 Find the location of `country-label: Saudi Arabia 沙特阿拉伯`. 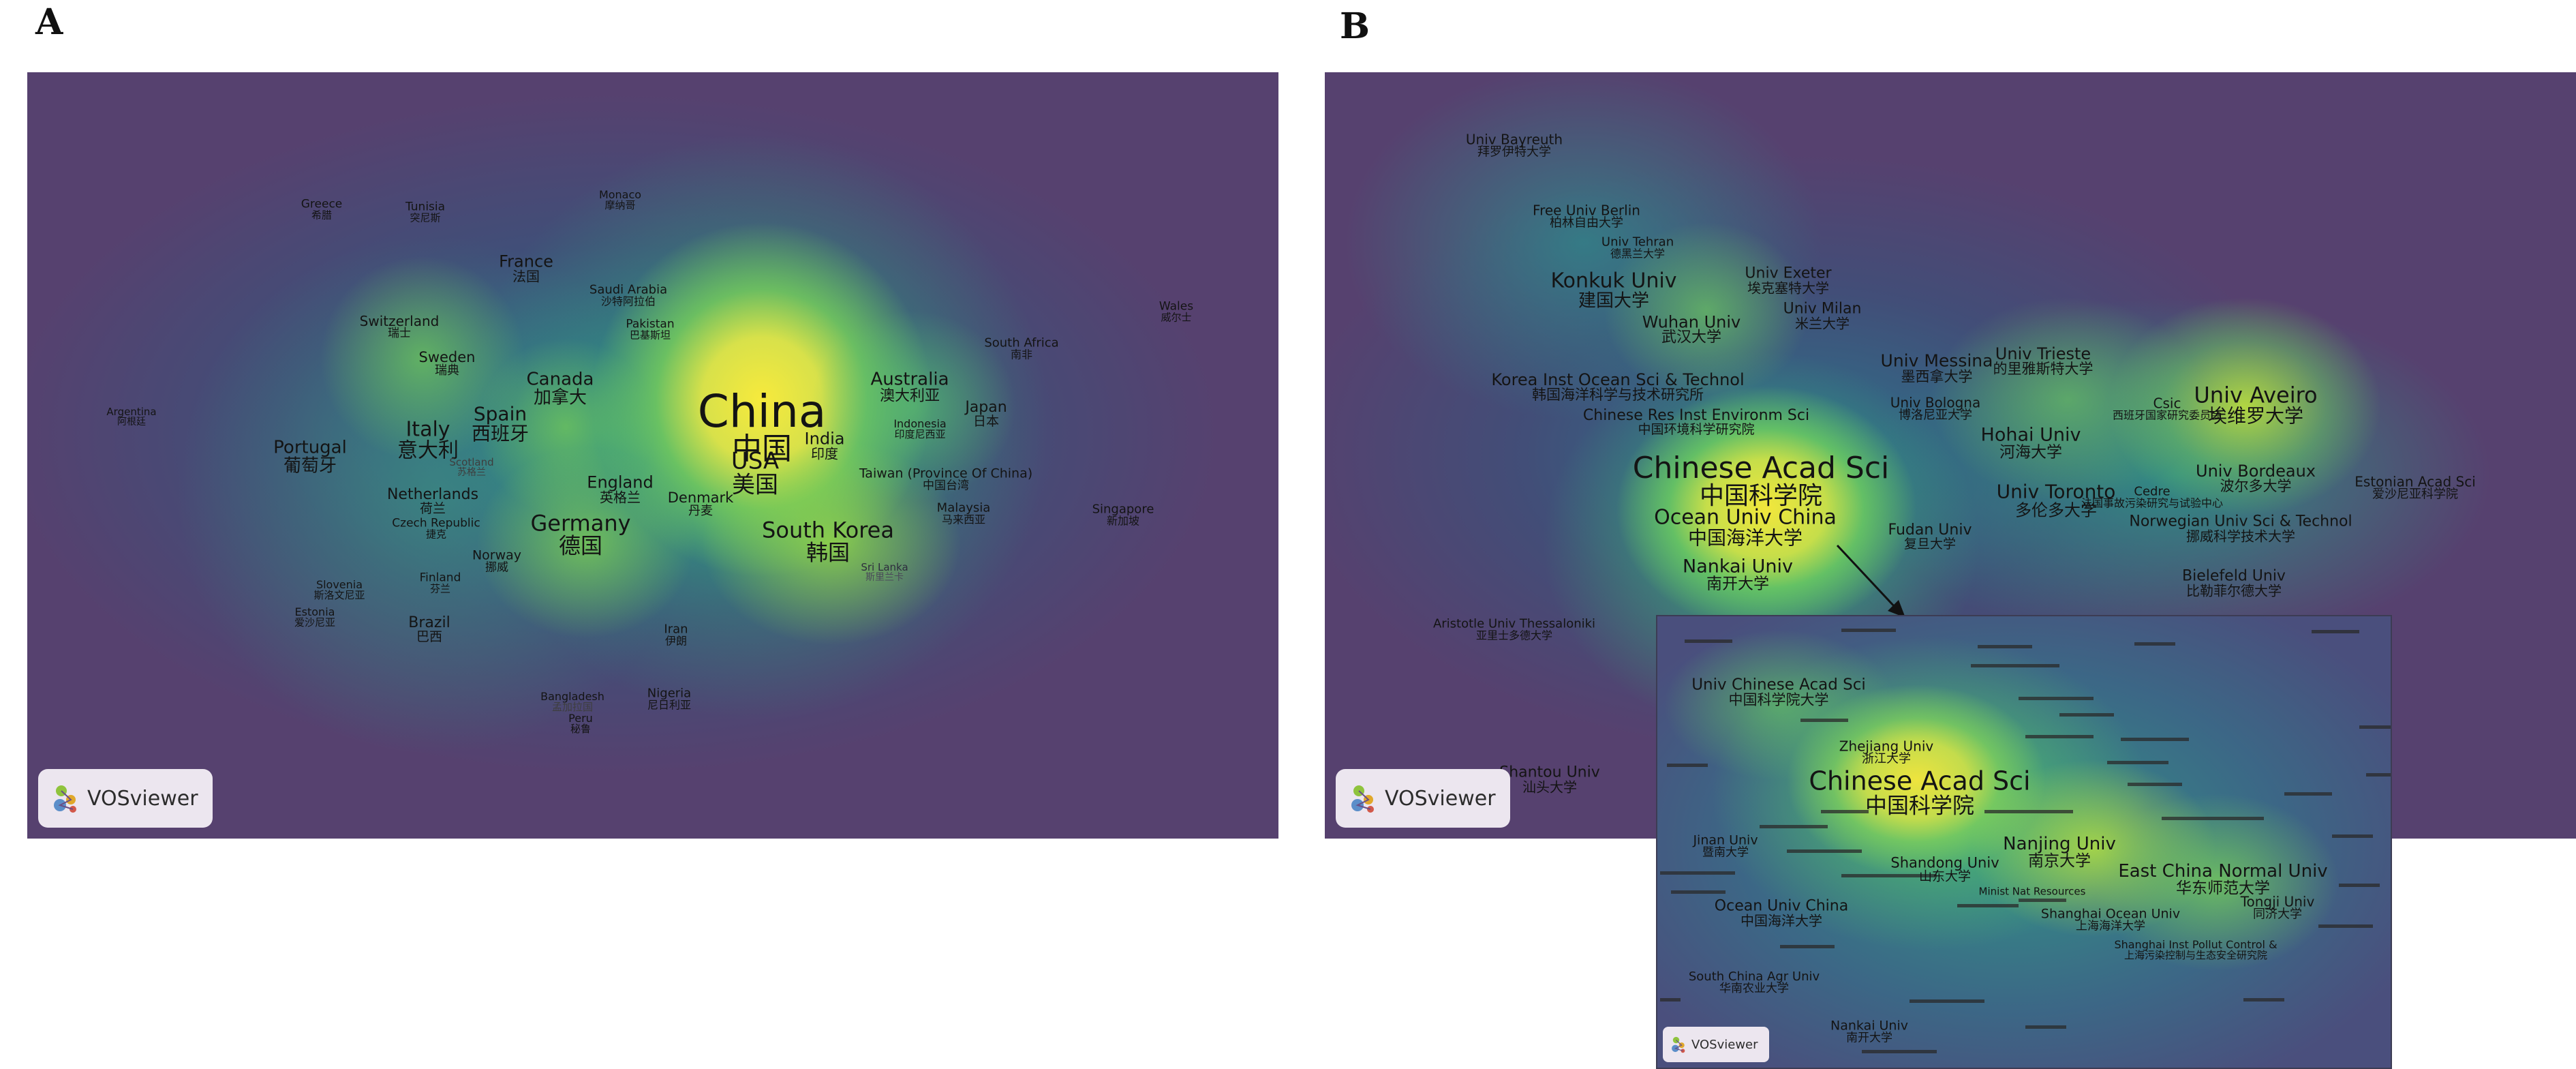

country-label: Saudi Arabia 沙特阿拉伯 is located at coordinates (628, 295).